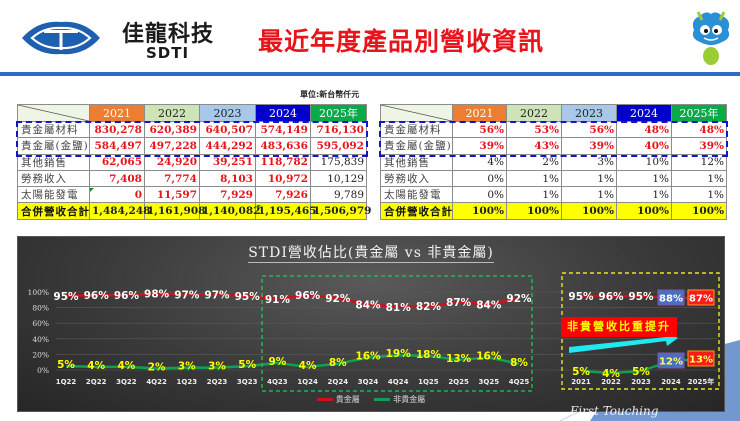 The width and height of the screenshot is (740, 421). I want to click on year-header-2025: 2025年, so click(338, 113).